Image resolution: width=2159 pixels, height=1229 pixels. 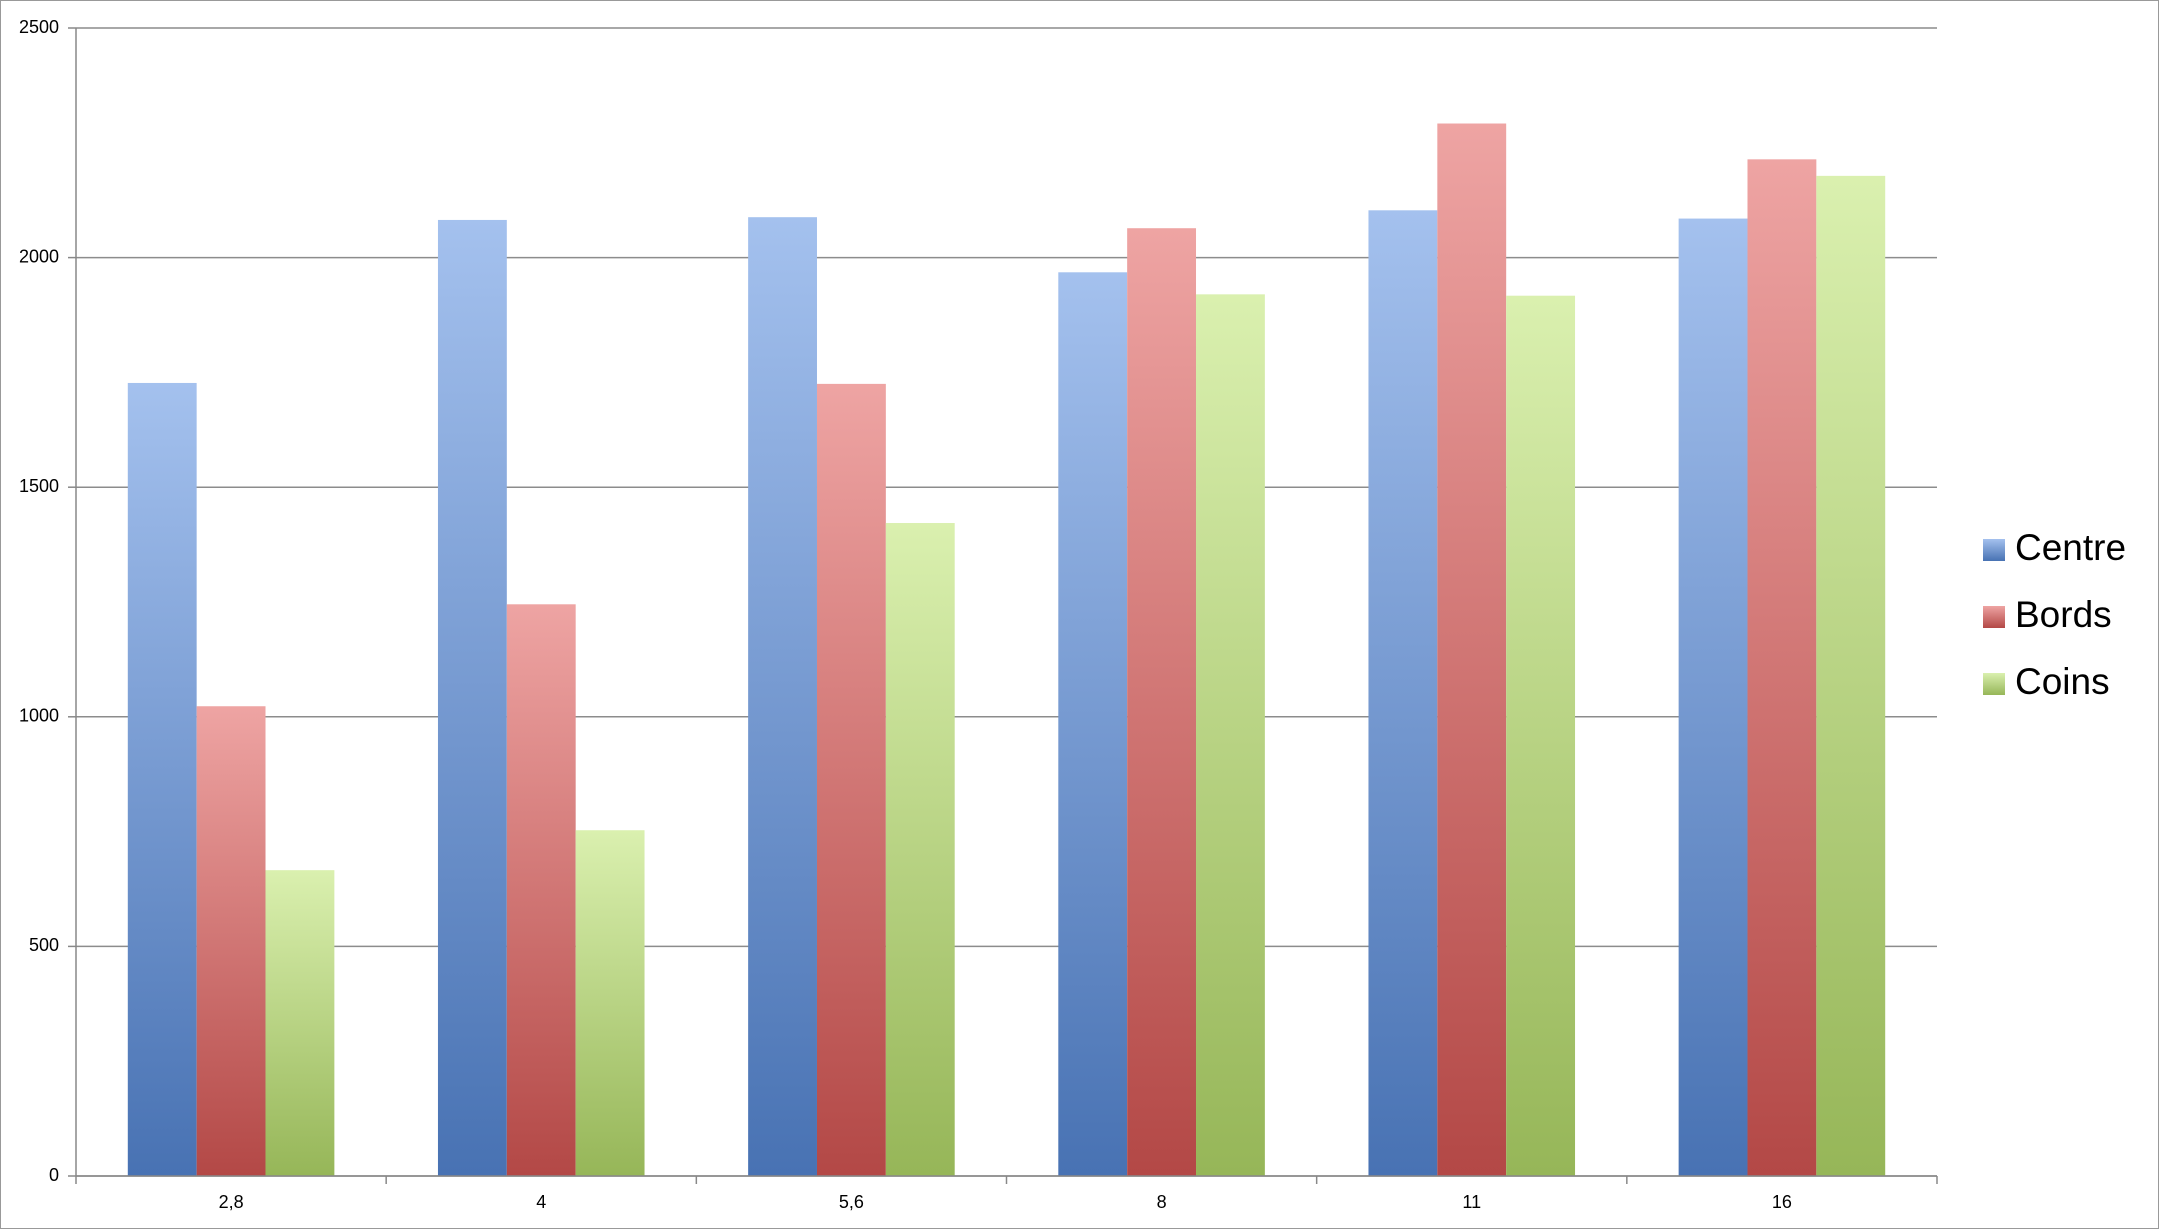 I want to click on legend-label: Bords, so click(x=2063, y=614).